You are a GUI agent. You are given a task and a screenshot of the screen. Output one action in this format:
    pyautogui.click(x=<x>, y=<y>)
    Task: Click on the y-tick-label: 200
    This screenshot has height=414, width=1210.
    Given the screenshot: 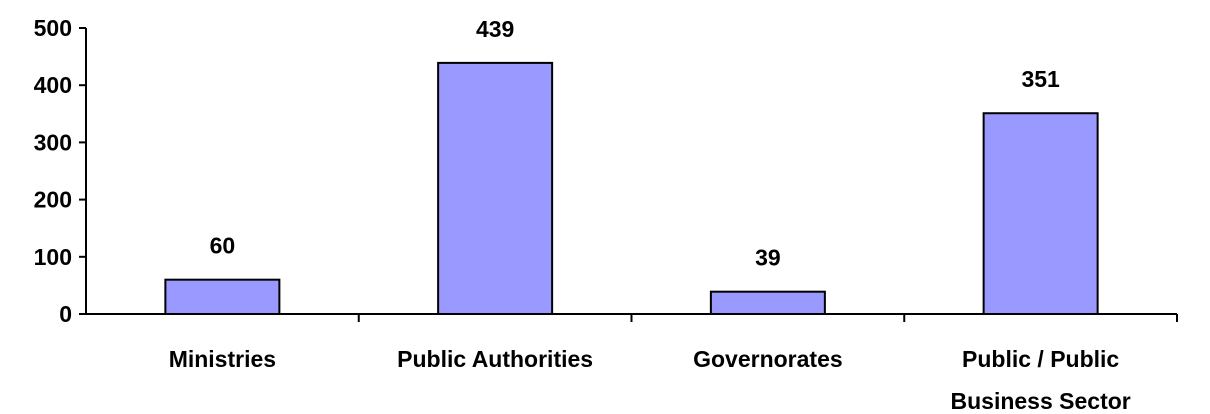 What is the action you would take?
    pyautogui.click(x=53, y=200)
    